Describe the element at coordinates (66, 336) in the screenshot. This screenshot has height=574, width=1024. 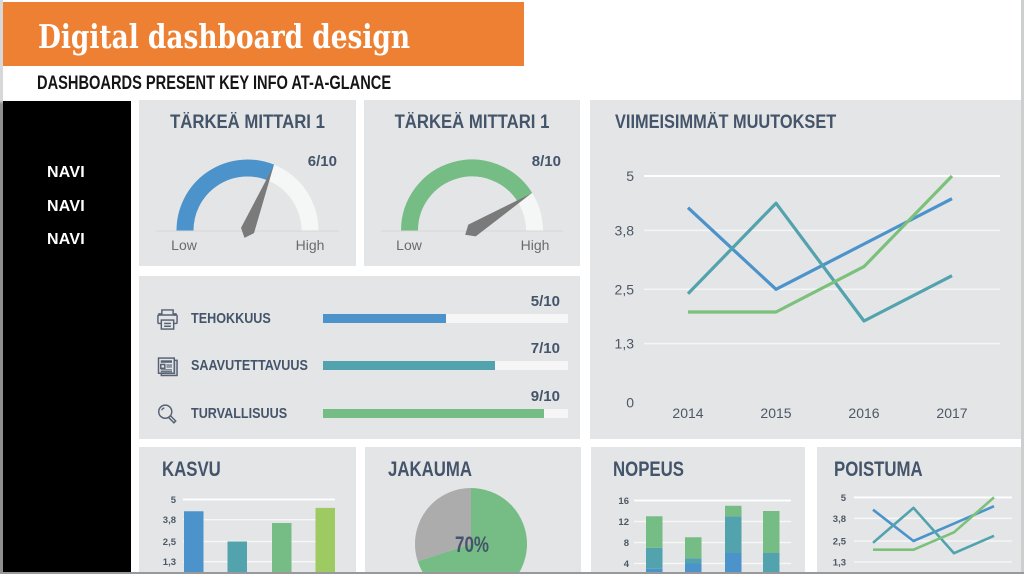
I see `sidebar: NAVI NAVI NAVI` at that location.